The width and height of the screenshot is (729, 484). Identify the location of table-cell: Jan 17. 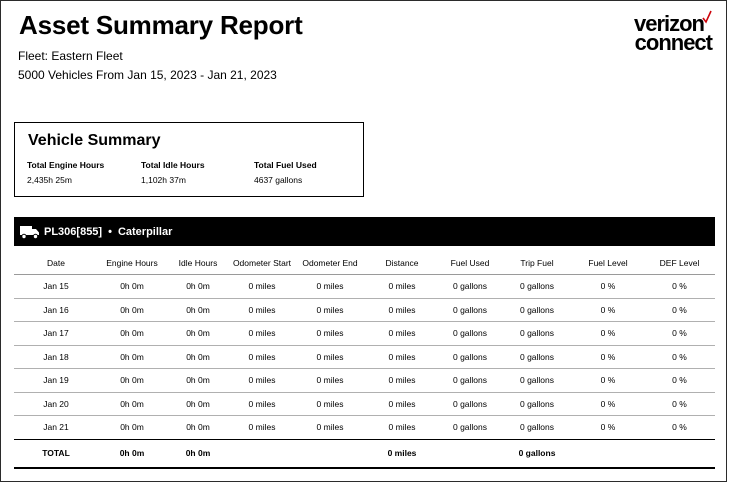
(56, 333).